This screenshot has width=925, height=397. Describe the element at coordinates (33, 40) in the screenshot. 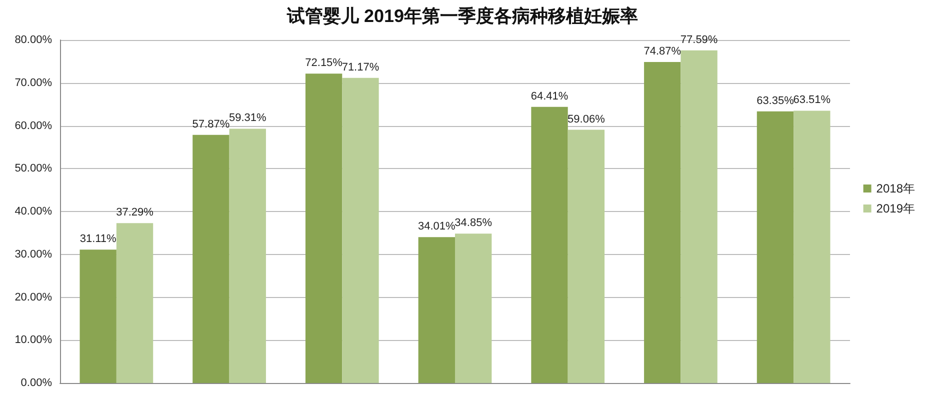

I see `y-tick-label: 80.00%` at that location.